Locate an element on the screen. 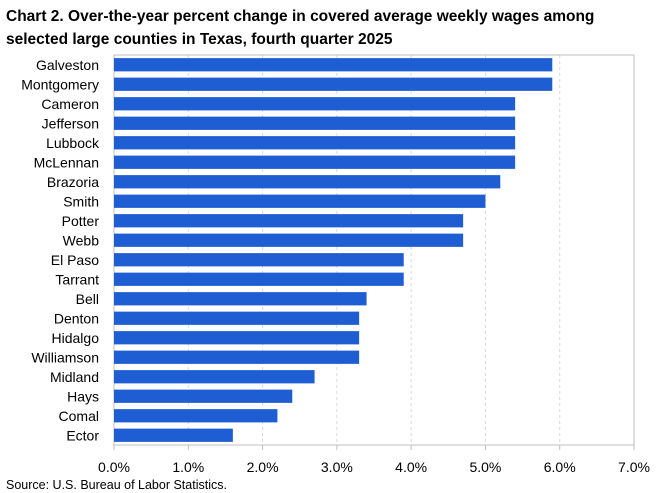 The height and width of the screenshot is (493, 660). category-label: Denton is located at coordinates (76, 318).